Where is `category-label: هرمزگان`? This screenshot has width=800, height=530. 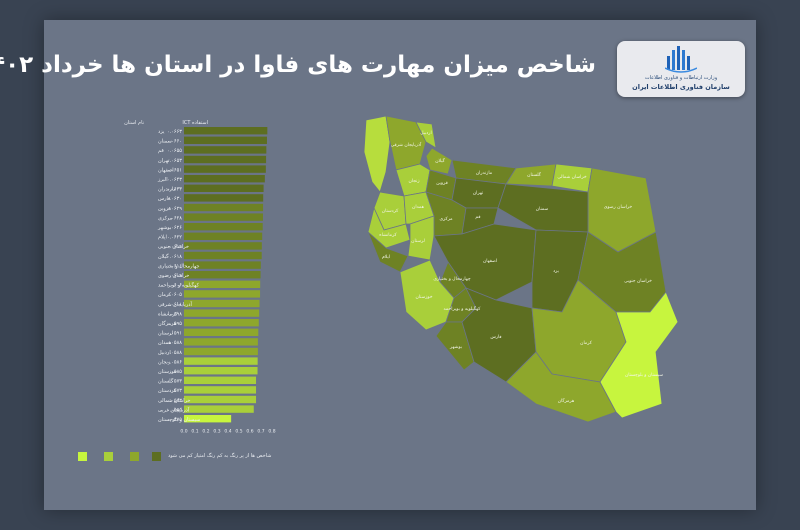
category-label: هرمزگان is located at coordinates (167, 323).